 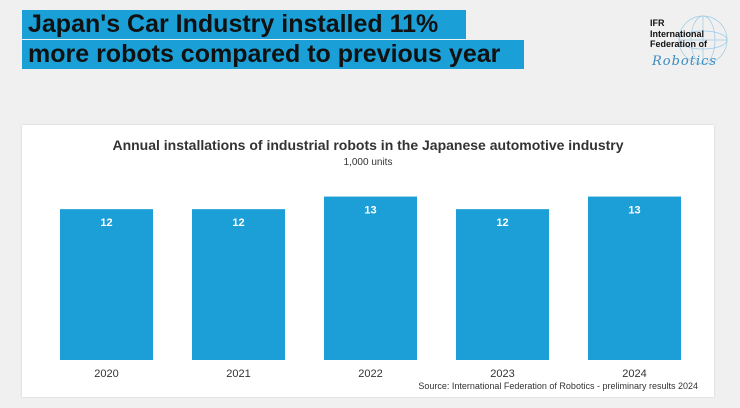 I want to click on globe-icon, so click(x=703, y=40).